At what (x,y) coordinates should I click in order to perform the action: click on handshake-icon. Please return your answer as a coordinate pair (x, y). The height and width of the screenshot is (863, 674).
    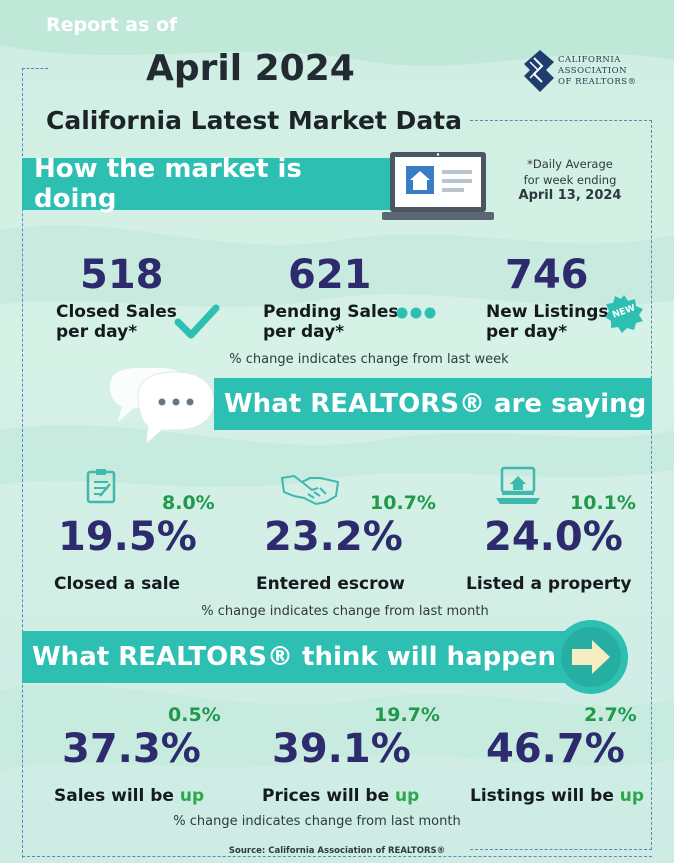
    Looking at the image, I should click on (310, 490).